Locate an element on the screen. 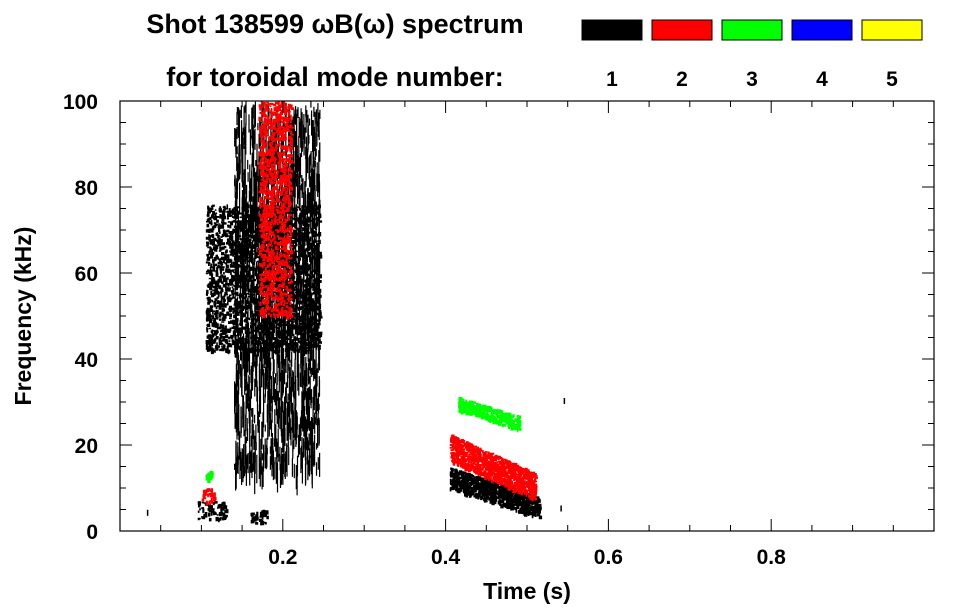 This screenshot has height=615, width=963. chart-title-line1: Shot 138599 ωB(ω) spectrum is located at coordinates (334, 24).